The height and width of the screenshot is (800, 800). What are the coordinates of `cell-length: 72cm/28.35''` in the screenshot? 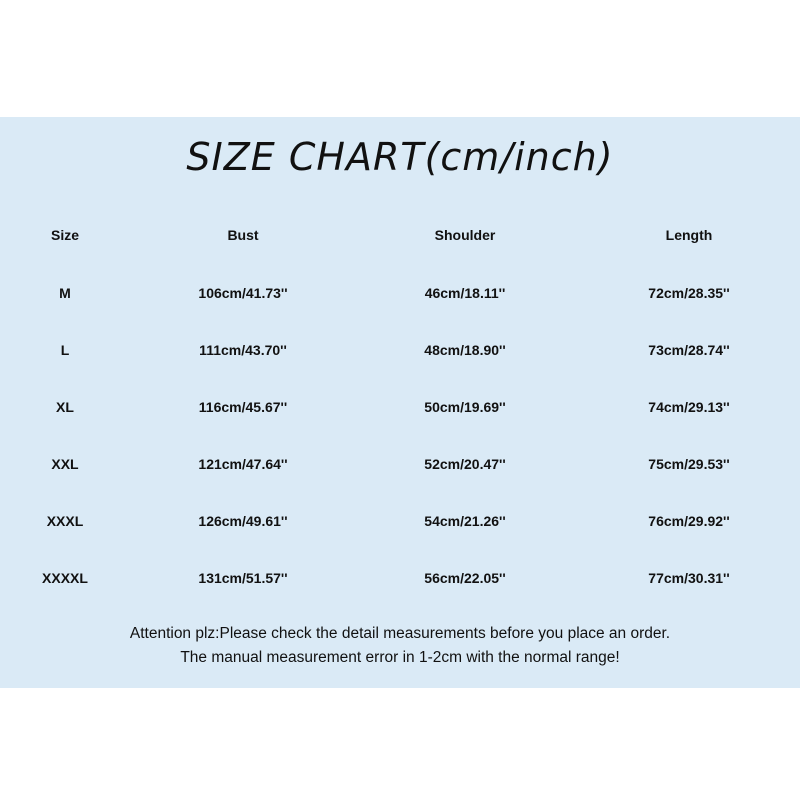 It's located at (689, 293).